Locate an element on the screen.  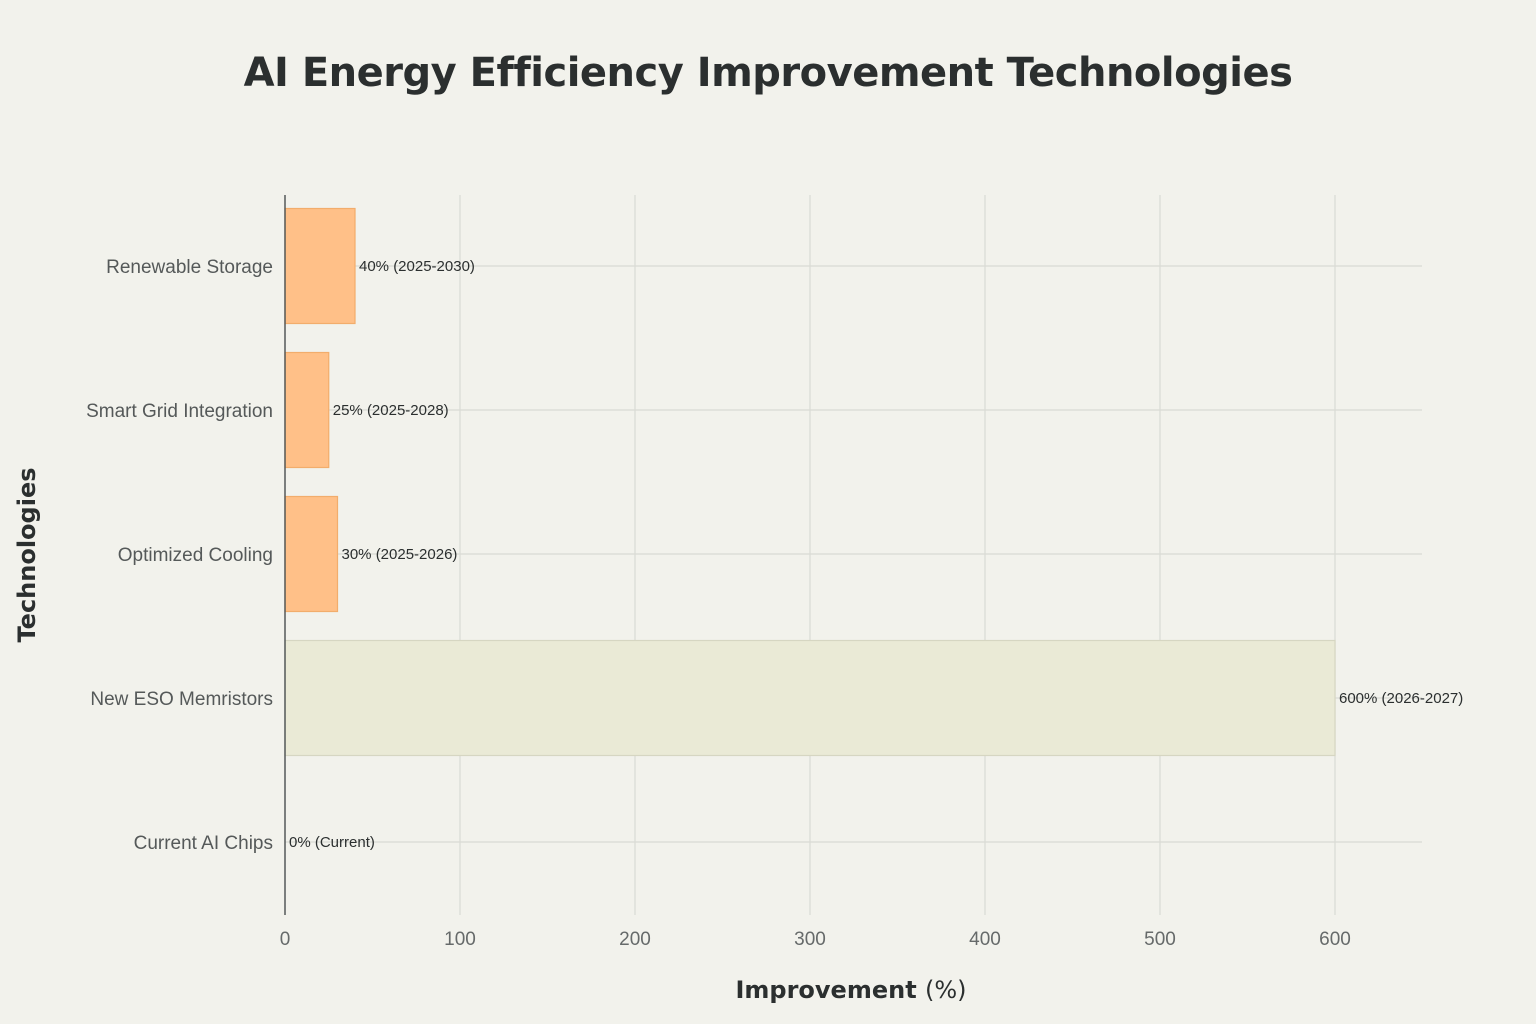
y-axis-title: Technologies is located at coordinates (27, 554).